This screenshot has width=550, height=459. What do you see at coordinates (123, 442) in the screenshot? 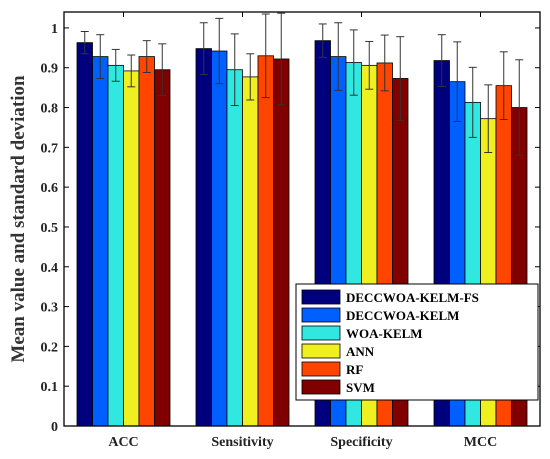
I see `x-tick-label: ACC` at bounding box center [123, 442].